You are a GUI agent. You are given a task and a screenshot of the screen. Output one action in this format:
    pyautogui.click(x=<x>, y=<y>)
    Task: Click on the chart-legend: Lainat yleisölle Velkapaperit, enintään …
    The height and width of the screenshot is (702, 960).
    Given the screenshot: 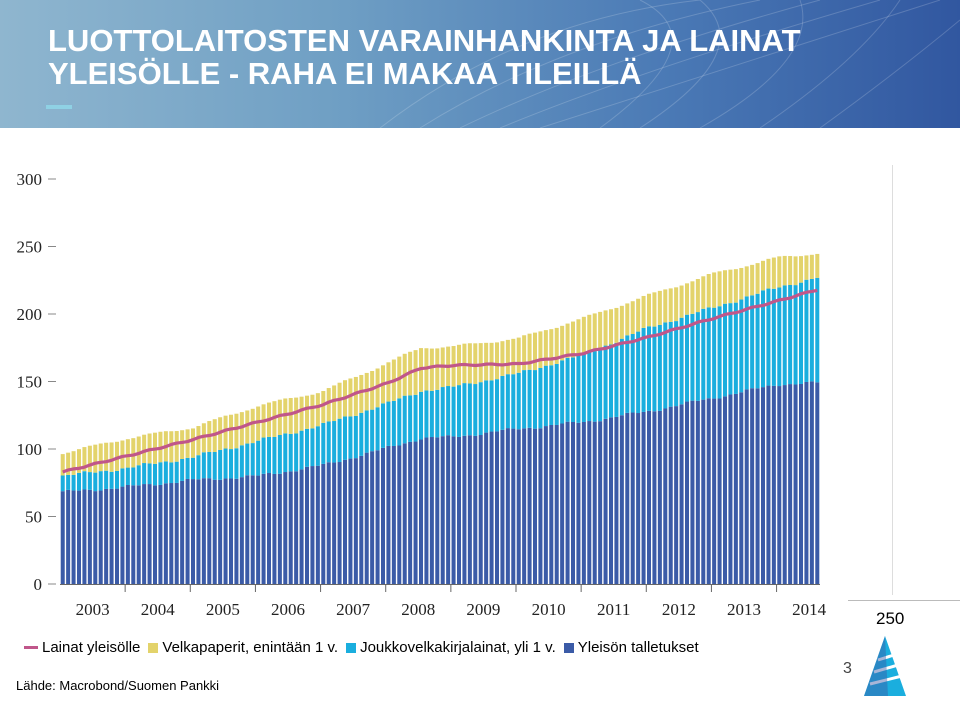 What is the action you would take?
    pyautogui.click(x=365, y=647)
    